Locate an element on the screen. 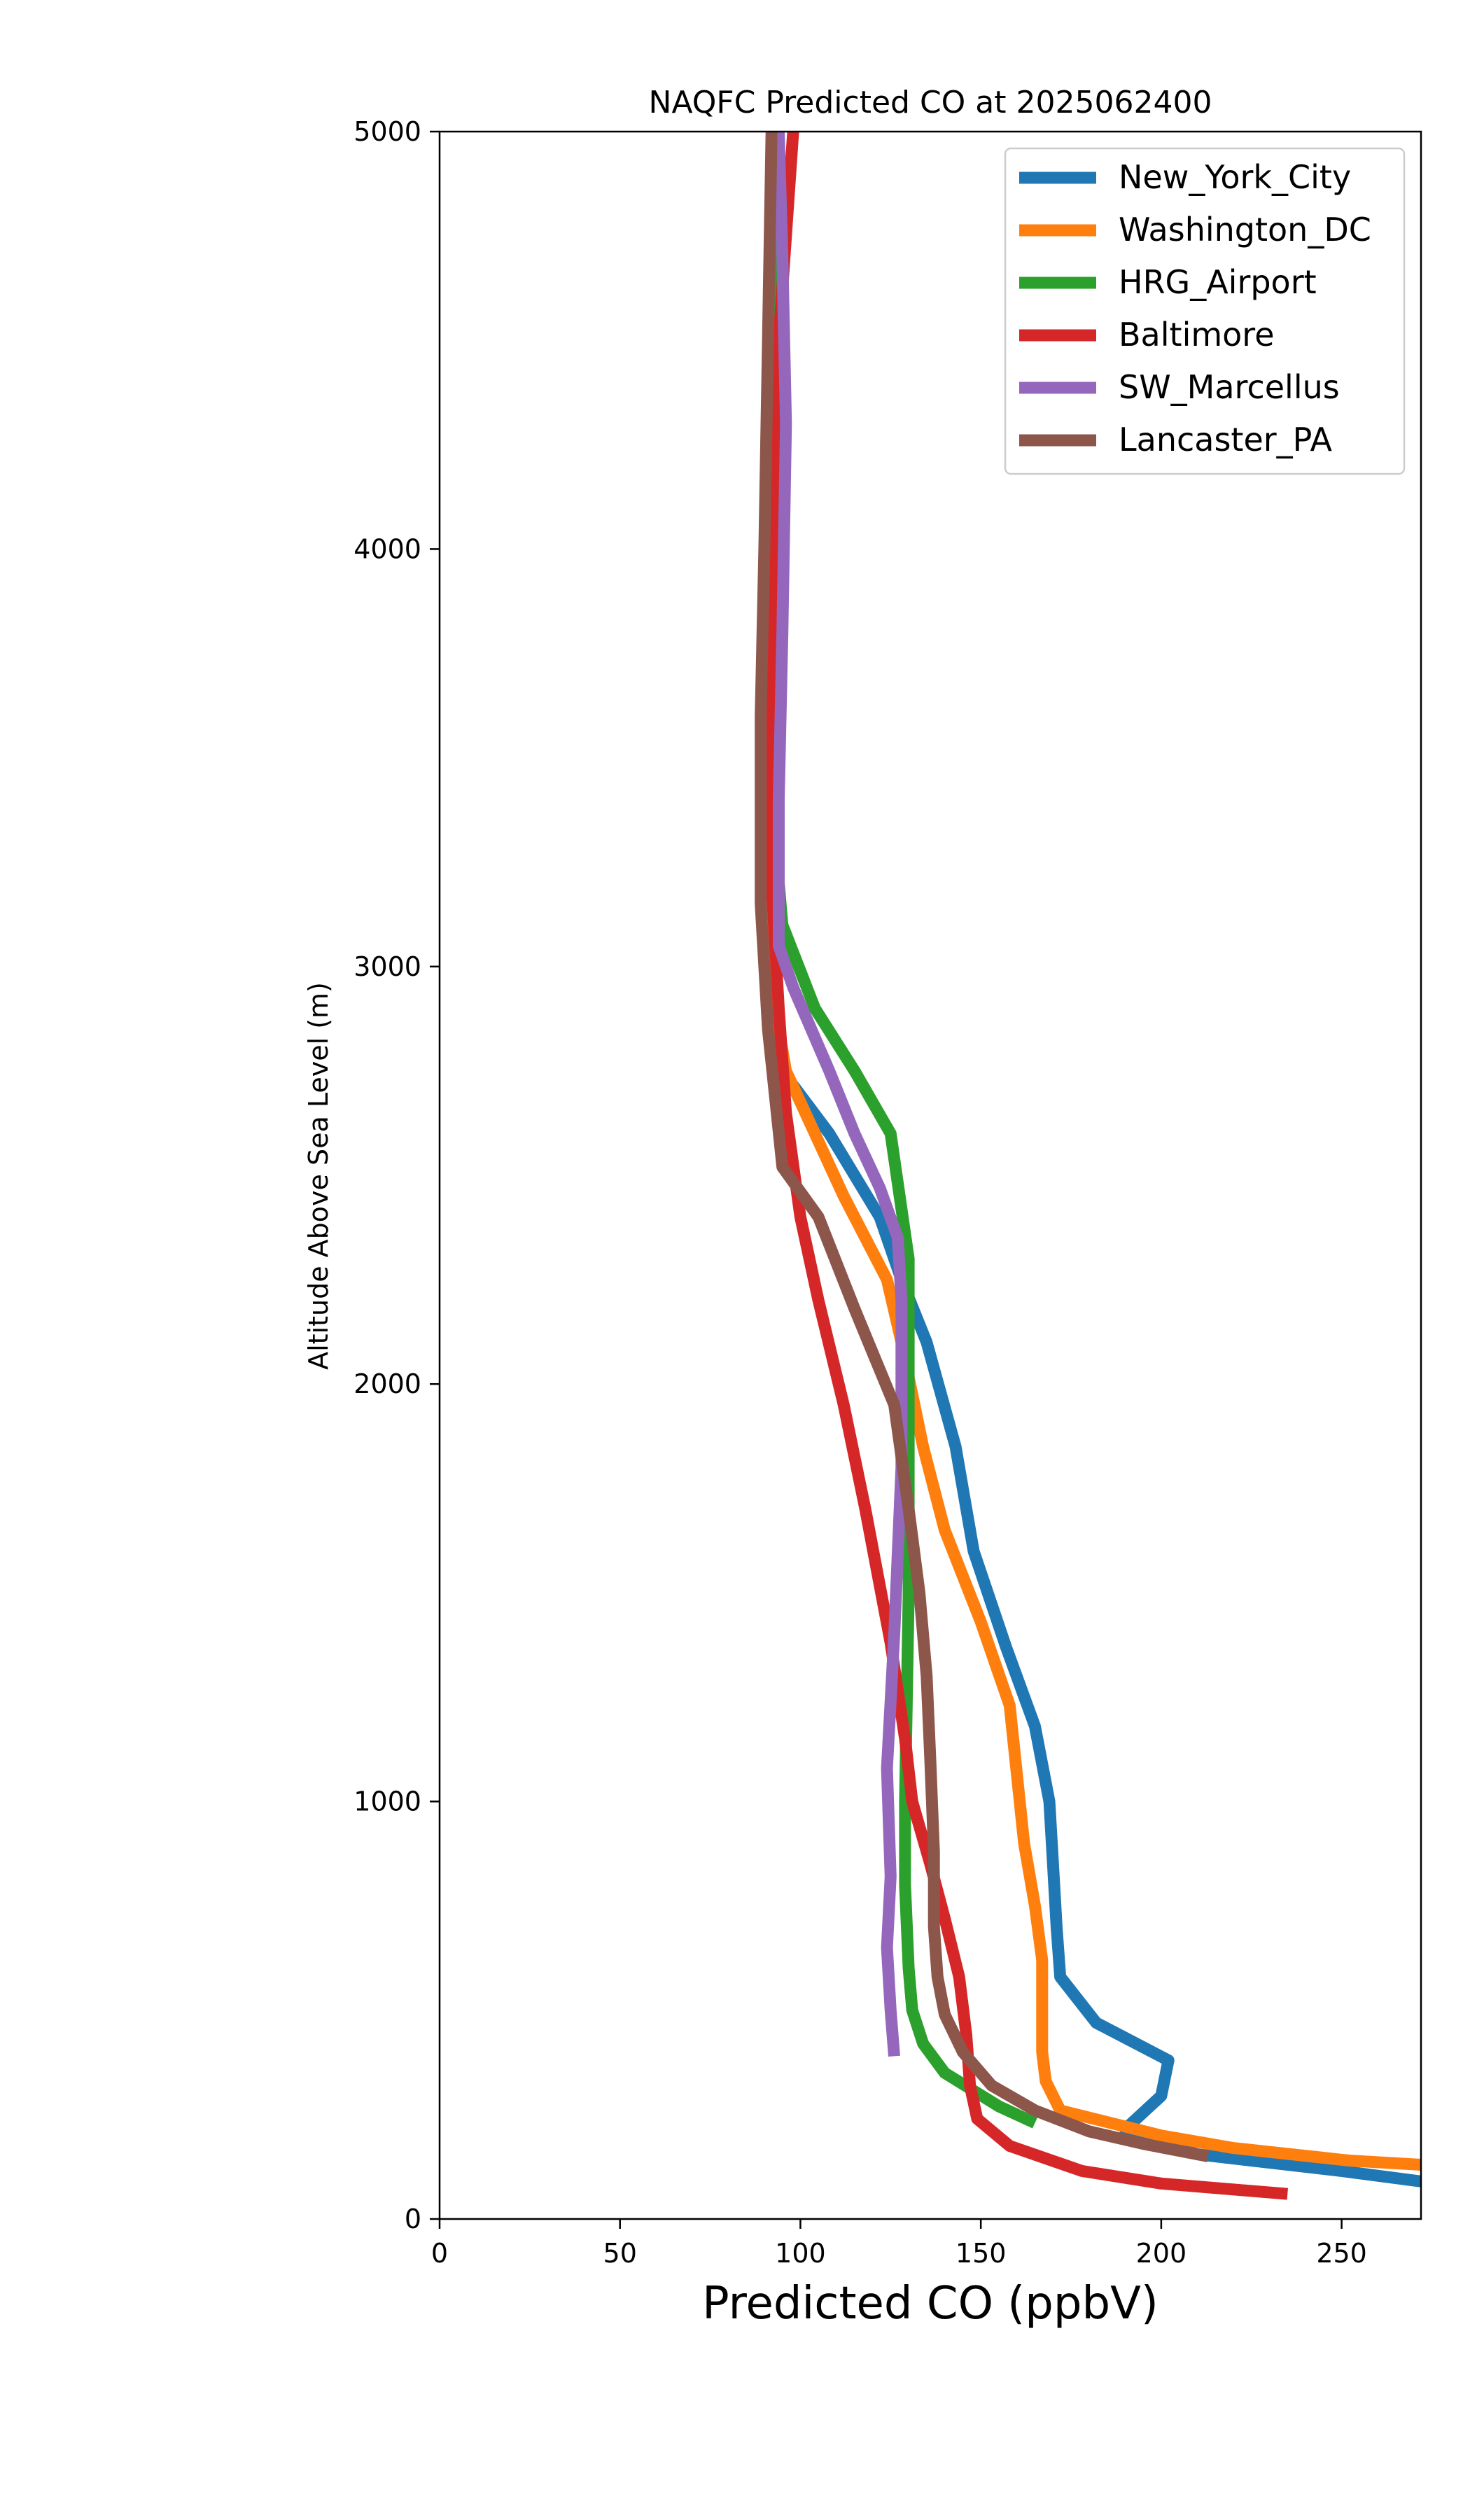  y-axis: 0 1000 2000 3000 4000 5000 is located at coordinates (397, 1175).